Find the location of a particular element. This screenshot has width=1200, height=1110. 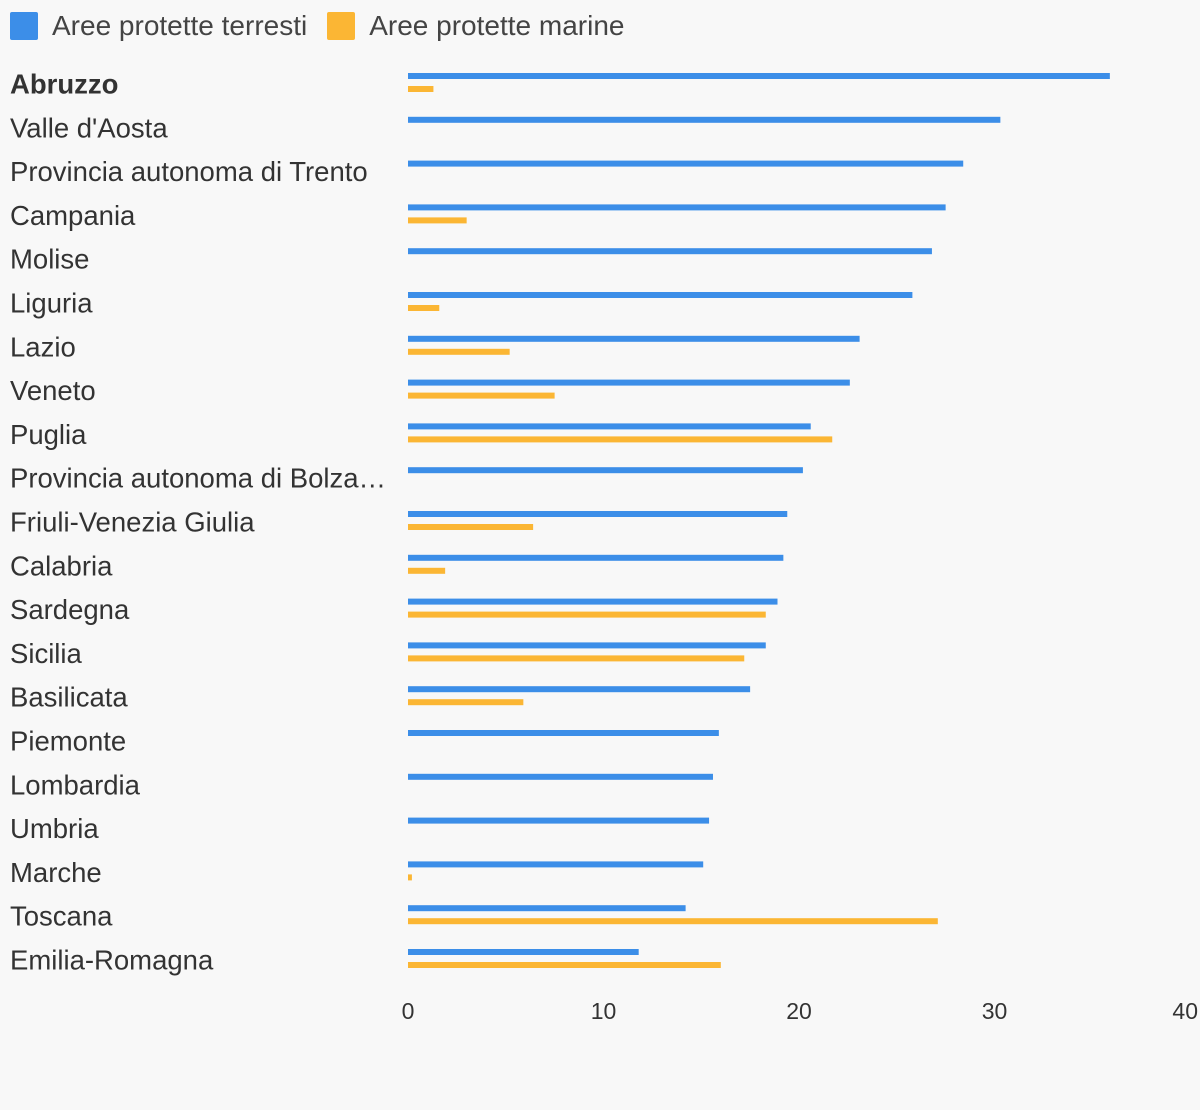

legend-item-marine: Aree protette marine is located at coordinates (475, 26).